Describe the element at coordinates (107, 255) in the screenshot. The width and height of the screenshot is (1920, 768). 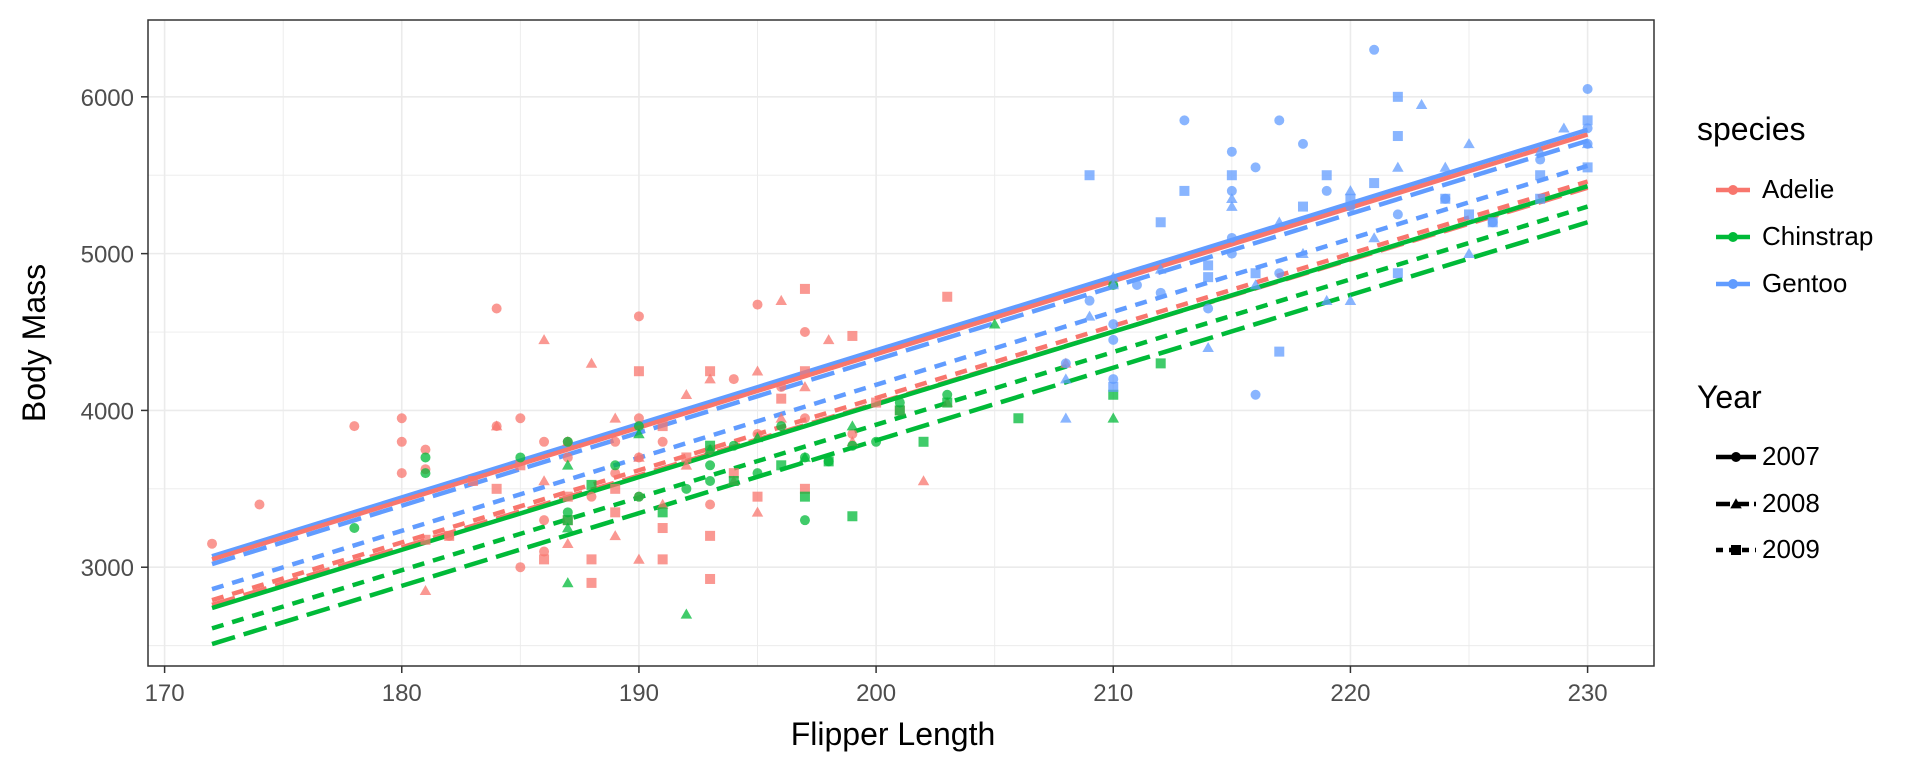
I see `y-tick-label: 5000` at that location.